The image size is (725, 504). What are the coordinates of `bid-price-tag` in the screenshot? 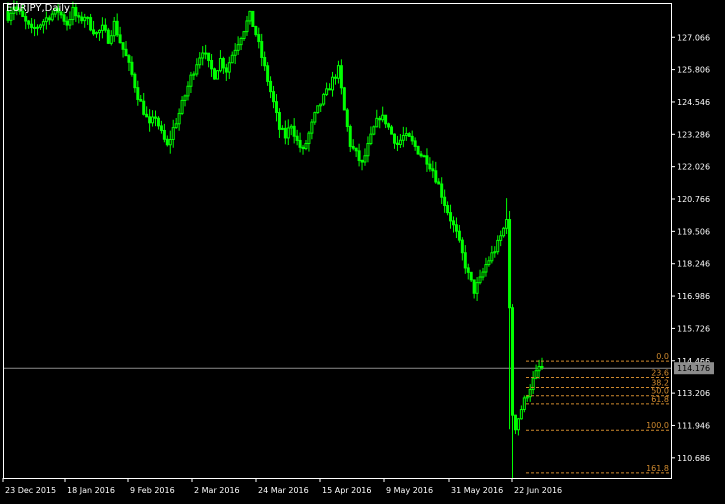 It's located at (694, 368).